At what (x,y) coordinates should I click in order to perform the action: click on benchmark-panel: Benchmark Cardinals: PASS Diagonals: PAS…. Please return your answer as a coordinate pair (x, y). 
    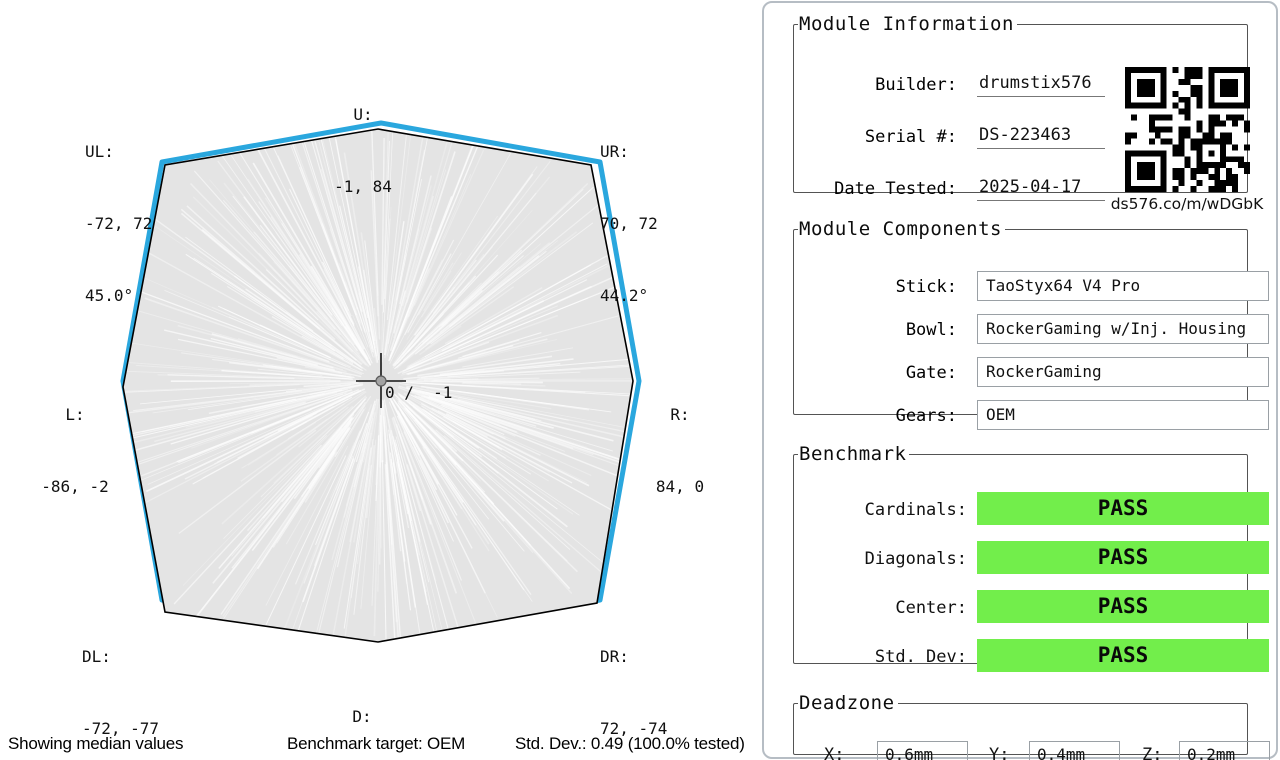
    Looking at the image, I should click on (1031, 557).